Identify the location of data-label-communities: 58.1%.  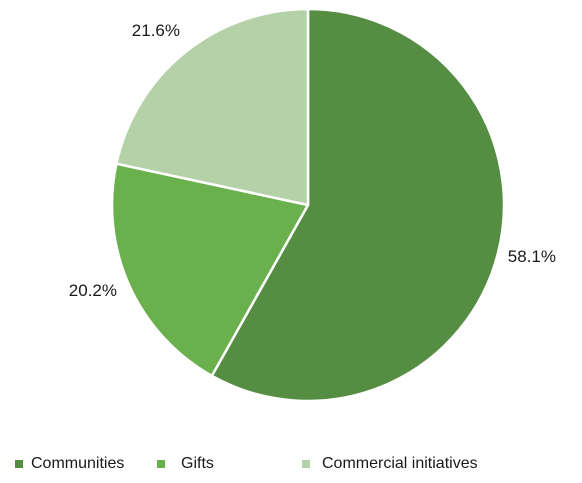
(532, 256).